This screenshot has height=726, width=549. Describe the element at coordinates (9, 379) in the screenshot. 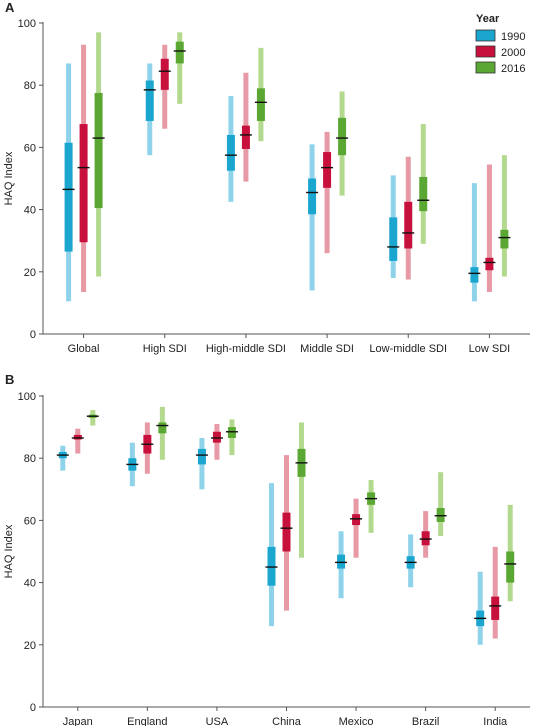

I see `panel-letter: B` at that location.